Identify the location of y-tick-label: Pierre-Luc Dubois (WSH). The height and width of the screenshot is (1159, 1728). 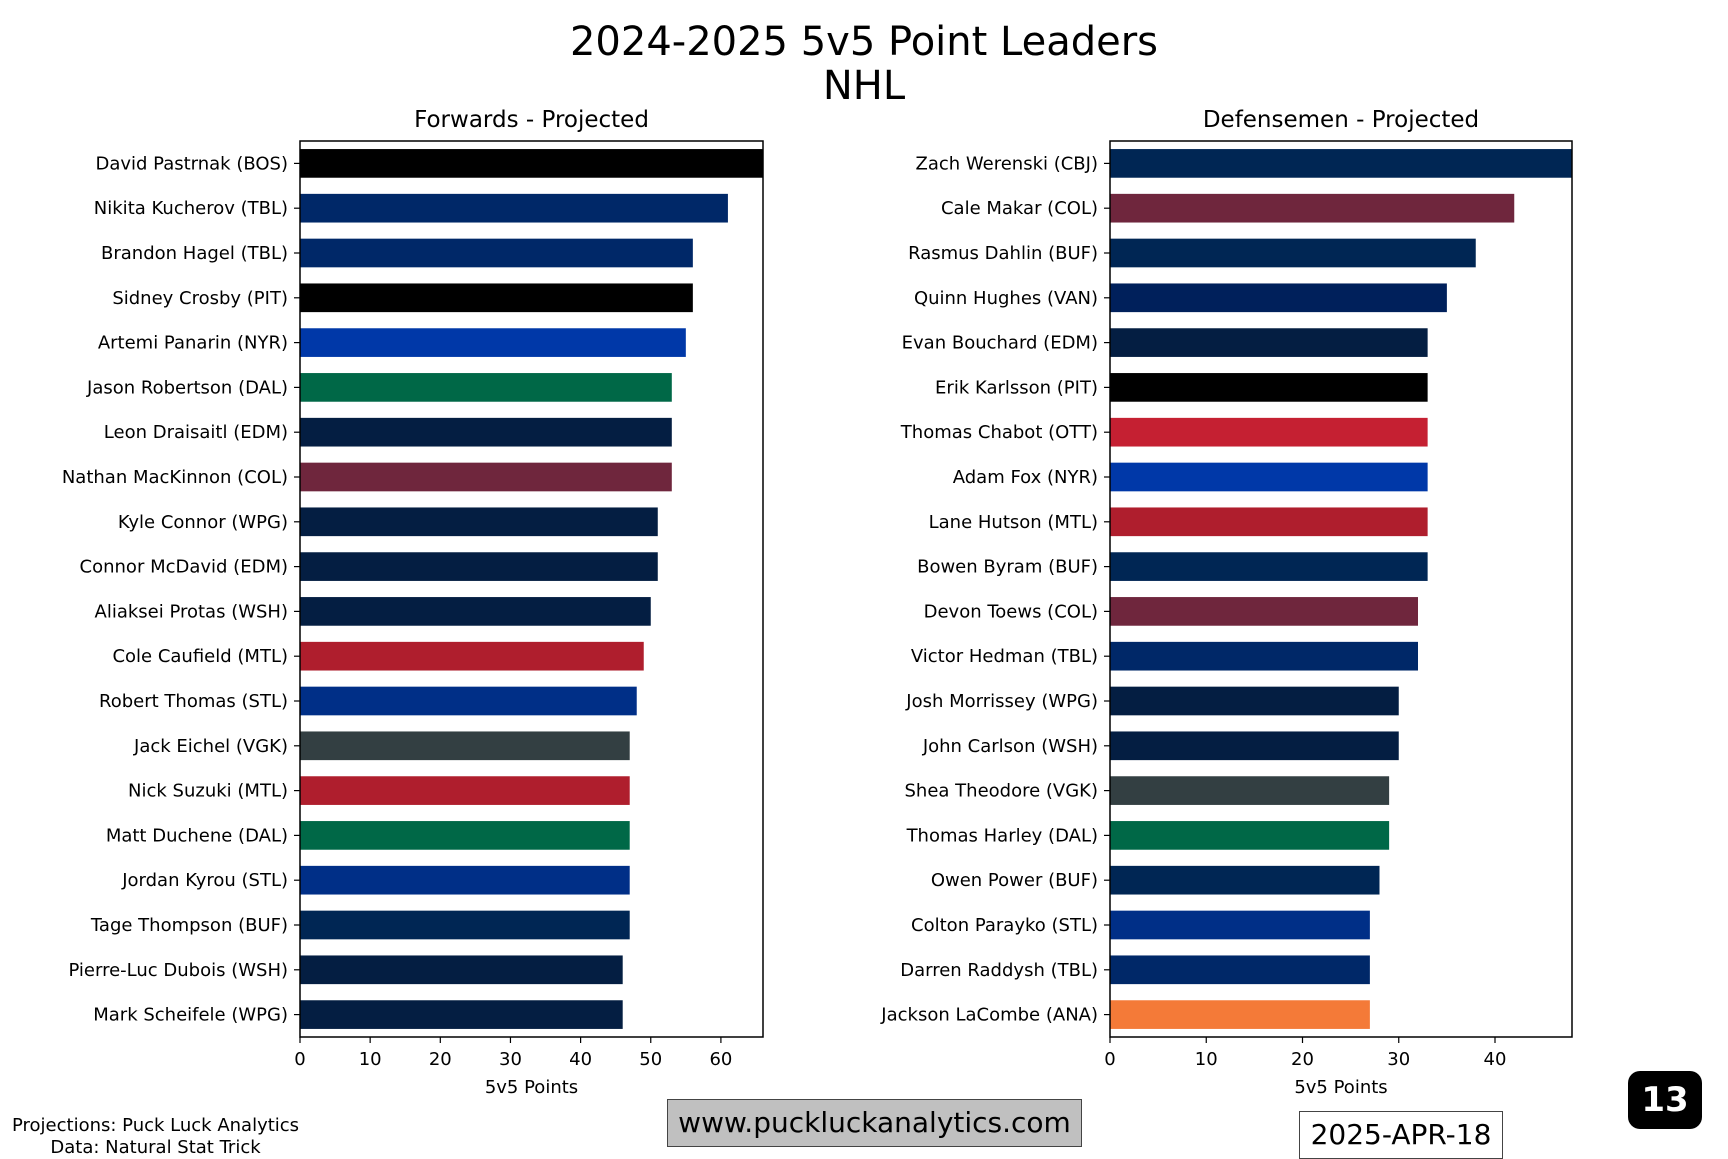
(178, 970).